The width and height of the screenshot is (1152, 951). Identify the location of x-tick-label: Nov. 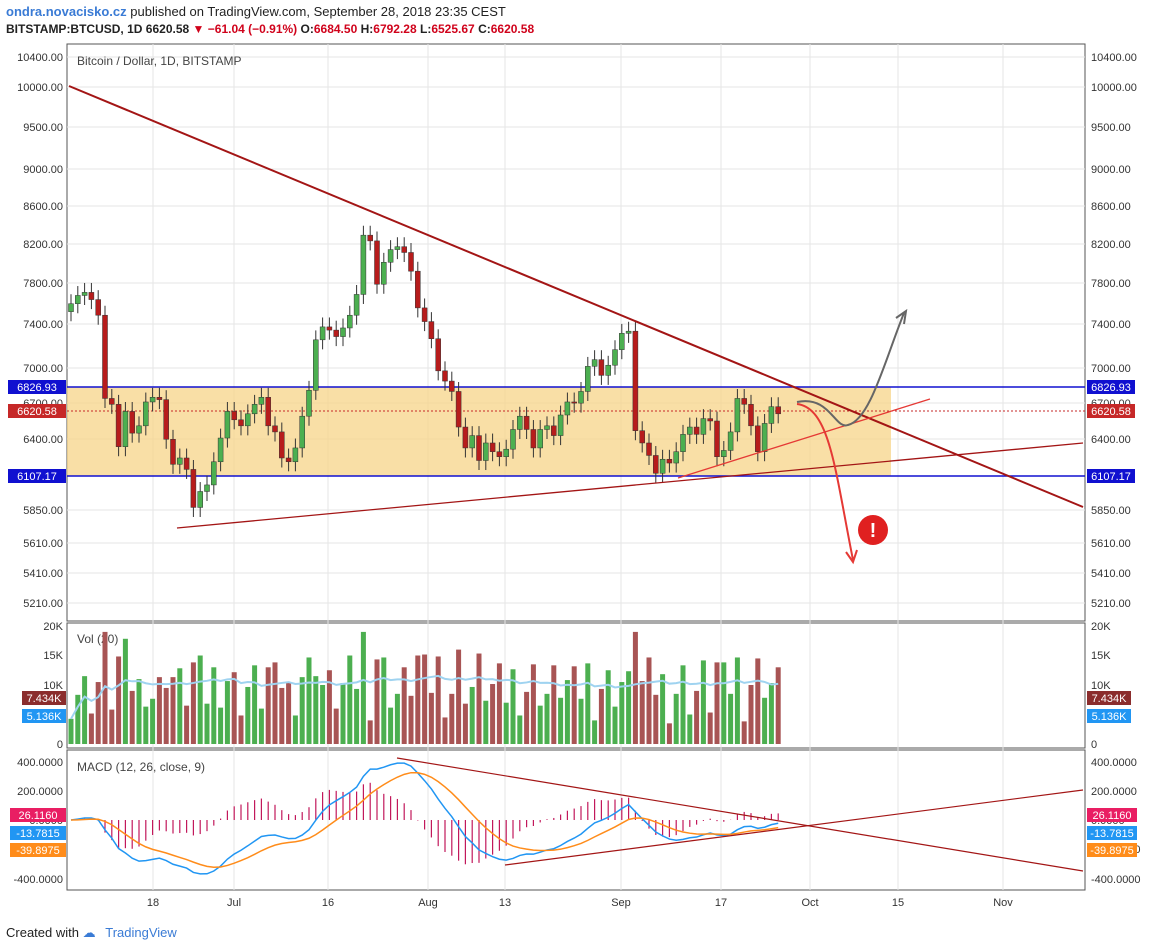
(1003, 903).